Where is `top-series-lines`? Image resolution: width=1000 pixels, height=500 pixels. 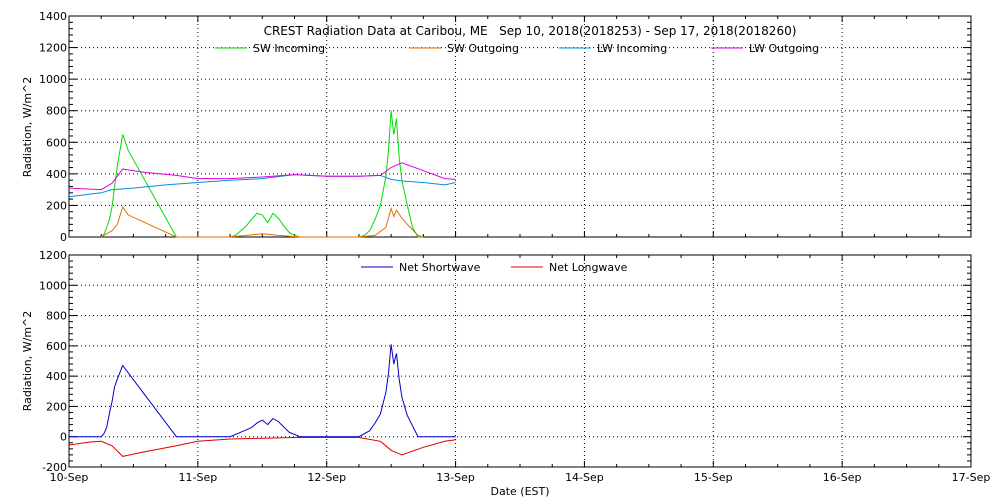 top-series-lines is located at coordinates (262, 174).